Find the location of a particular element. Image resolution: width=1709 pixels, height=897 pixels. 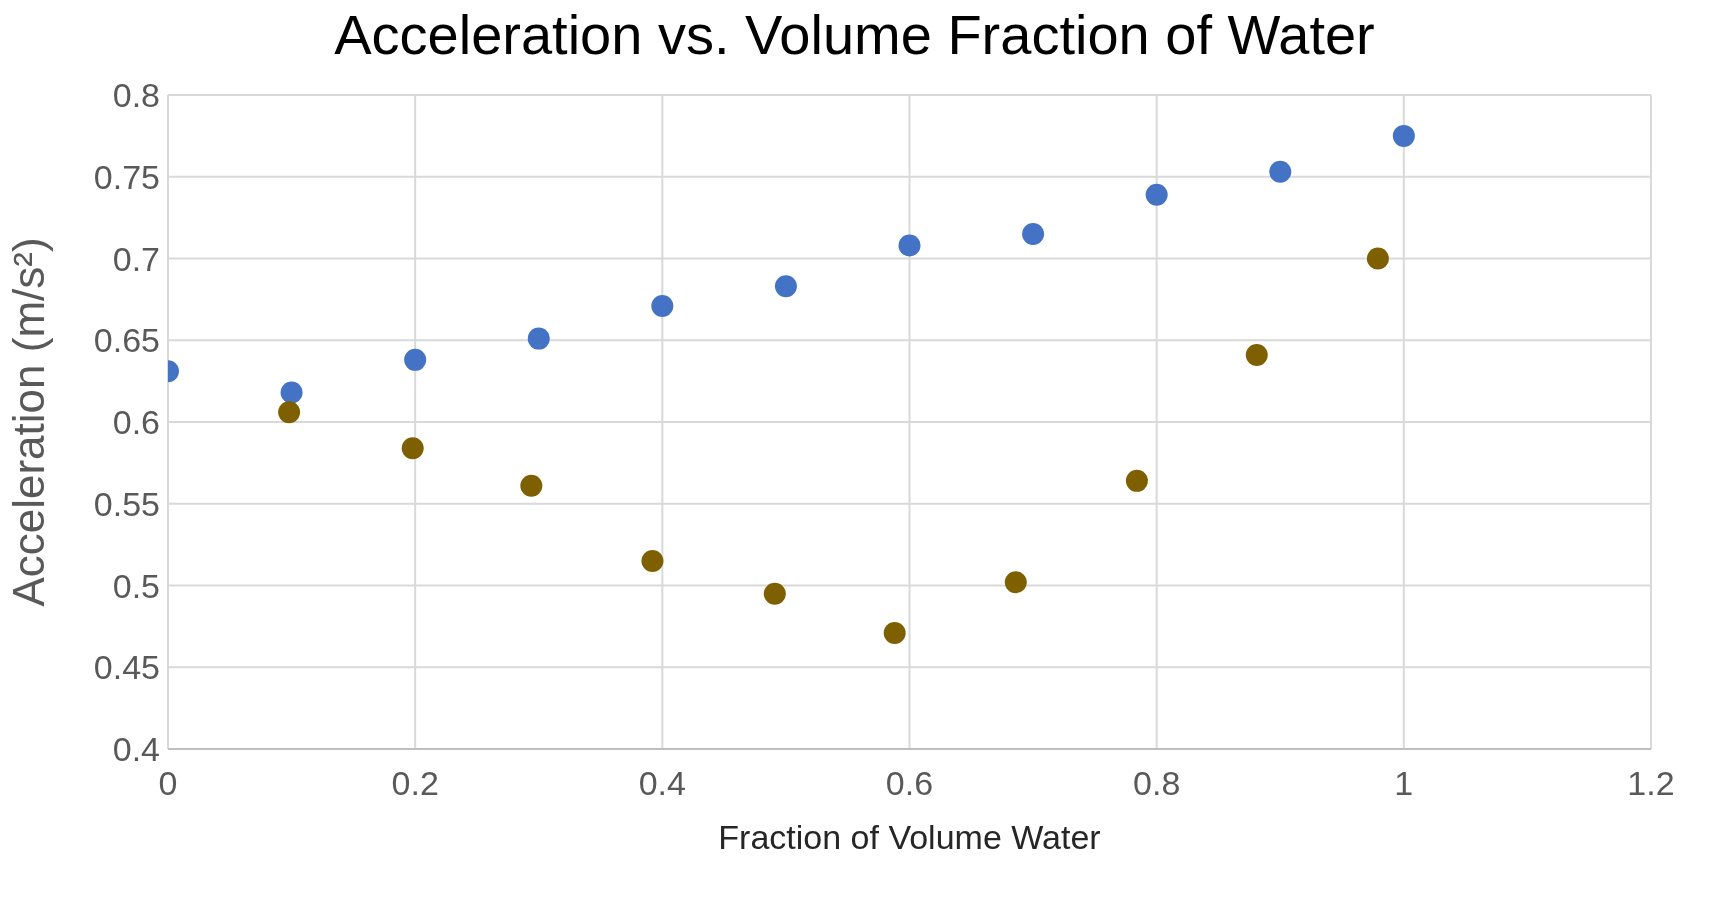

x-tick-label: 1.2 is located at coordinates (1651, 783).